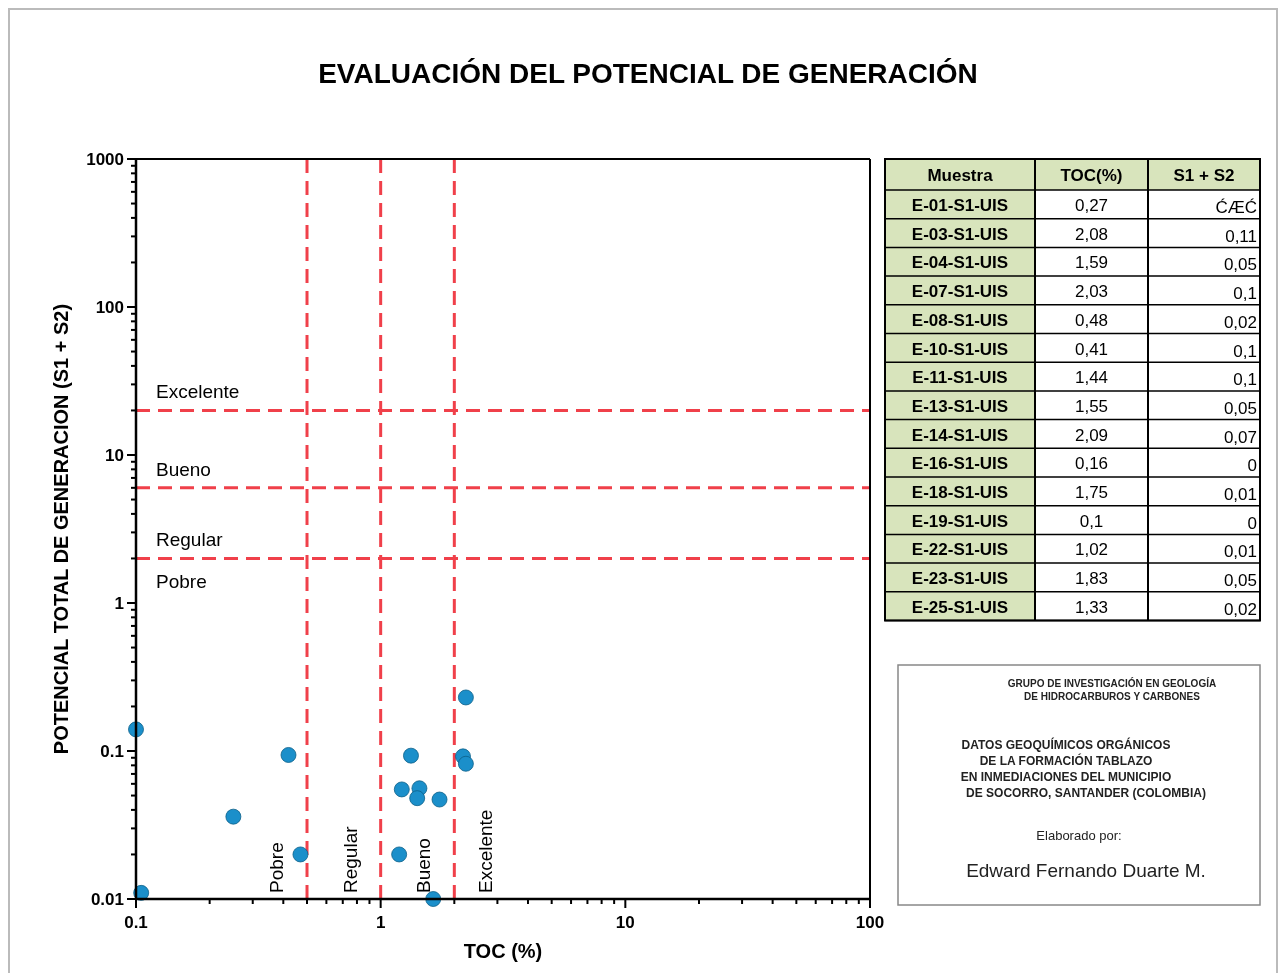 The image size is (1287, 973). Describe the element at coordinates (1091, 492) in the screenshot. I see `data-label: 1,75` at that location.